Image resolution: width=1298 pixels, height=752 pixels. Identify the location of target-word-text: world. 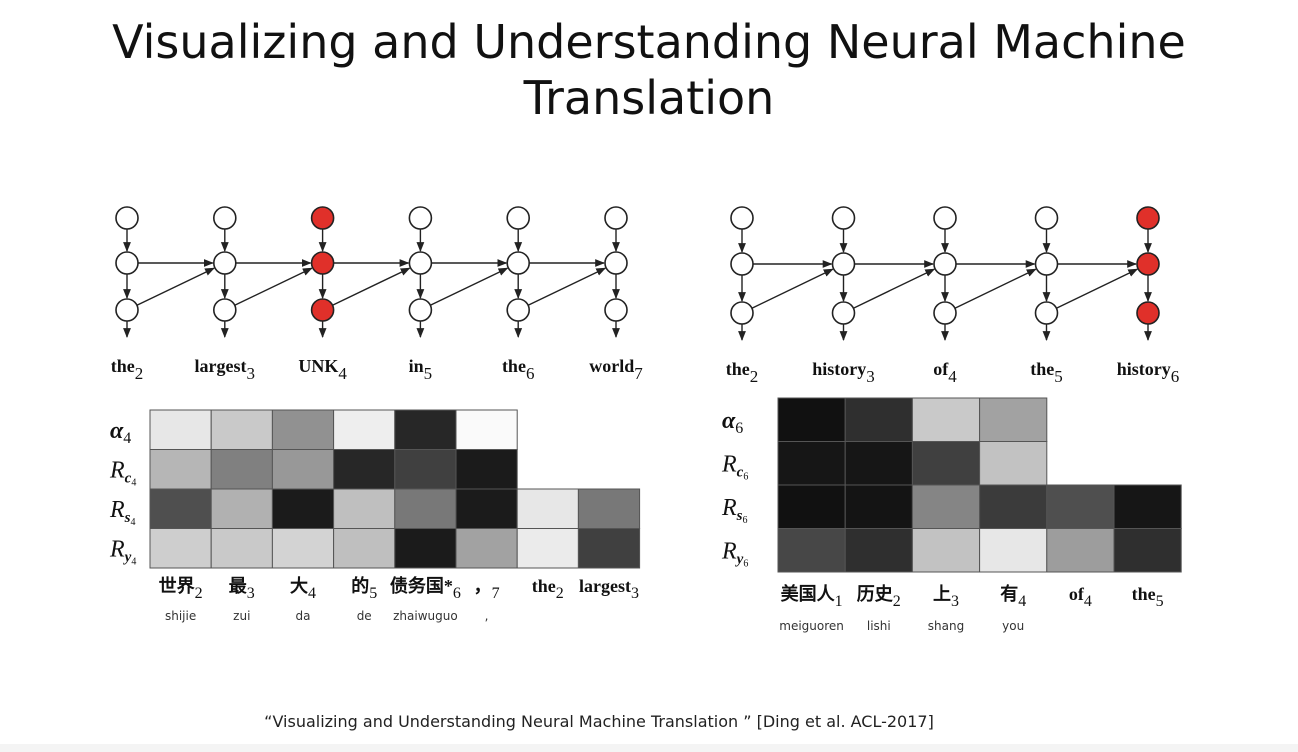
(611, 366).